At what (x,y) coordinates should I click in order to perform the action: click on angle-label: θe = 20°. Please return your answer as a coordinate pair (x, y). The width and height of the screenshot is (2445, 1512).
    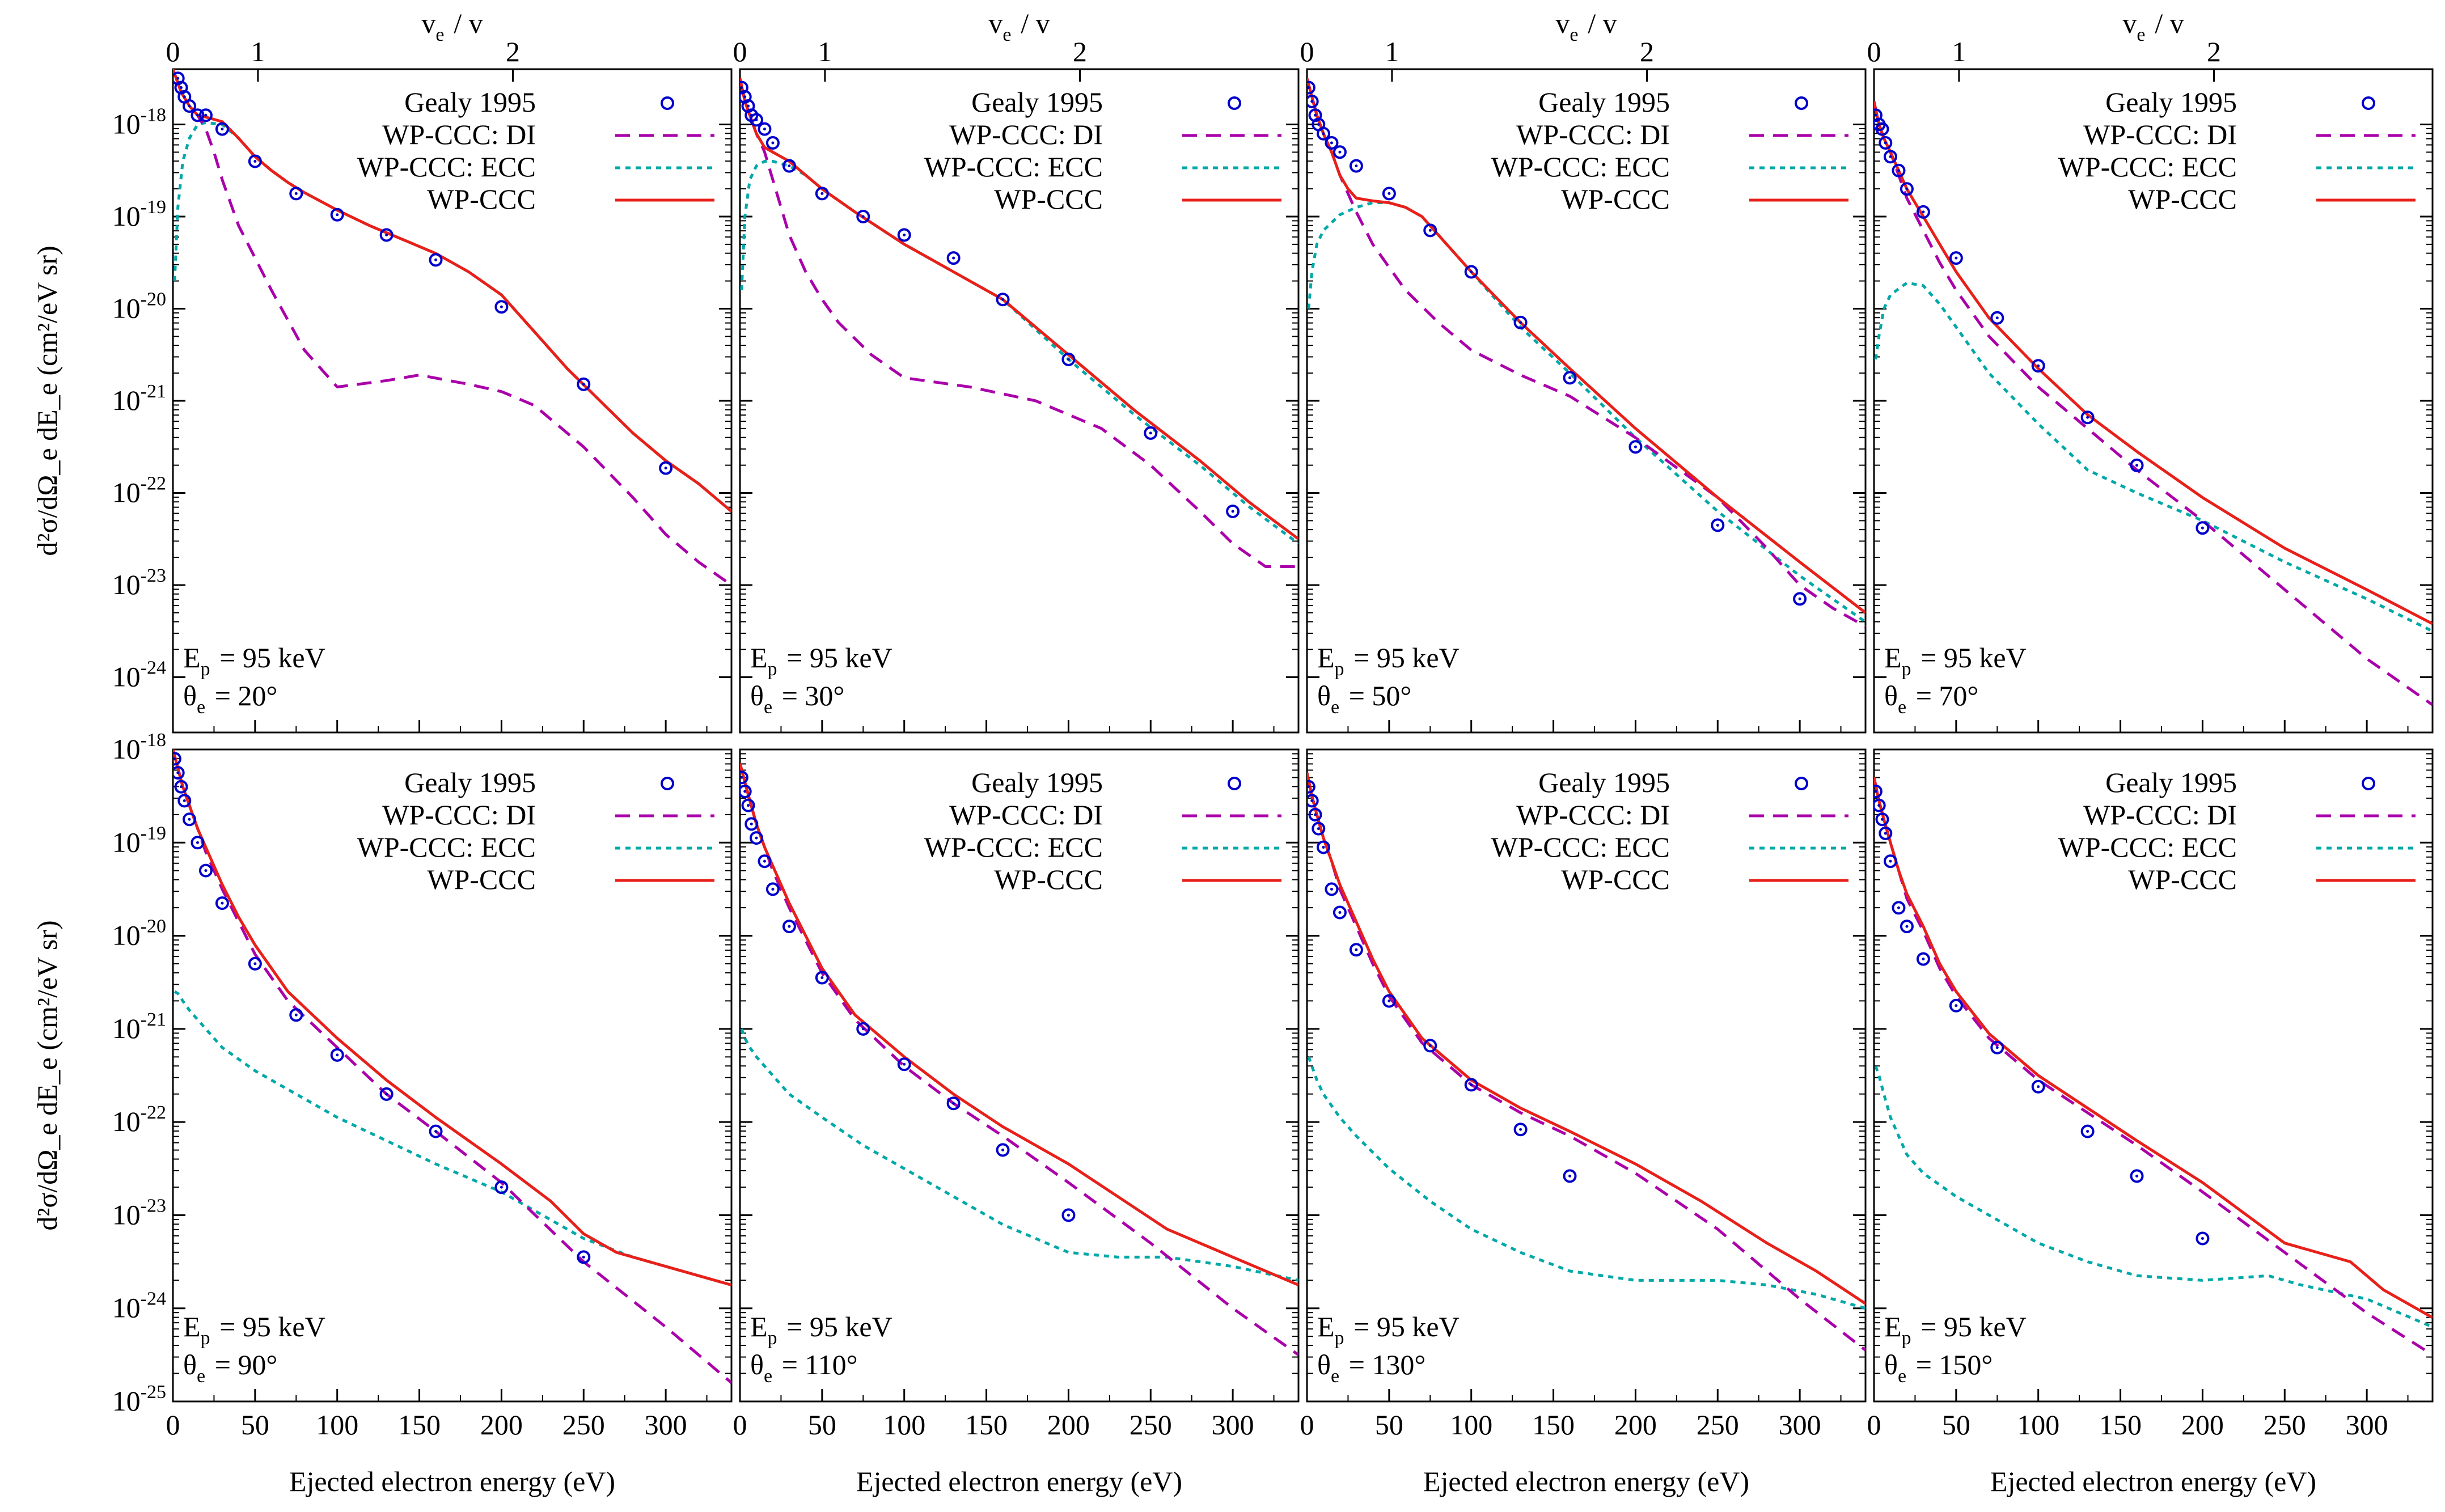
    Looking at the image, I should click on (230, 699).